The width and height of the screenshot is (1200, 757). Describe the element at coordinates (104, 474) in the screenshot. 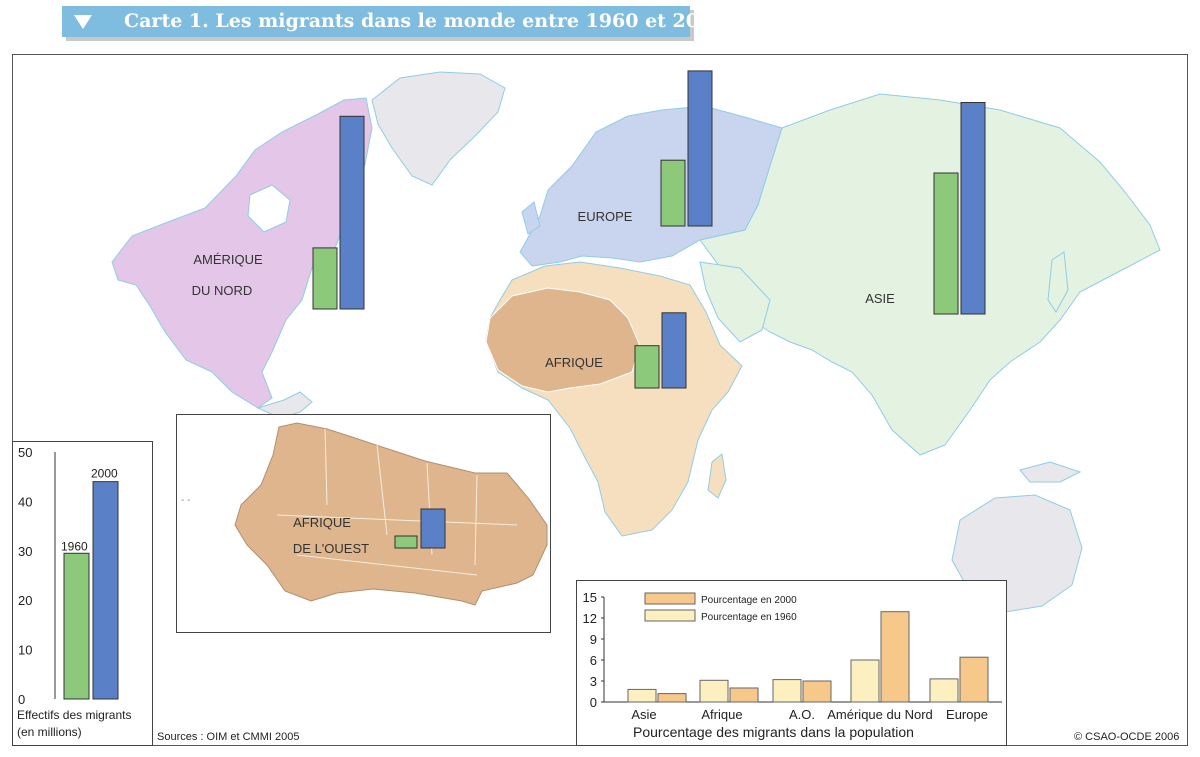

I see `scale-label-2000: 2000` at that location.